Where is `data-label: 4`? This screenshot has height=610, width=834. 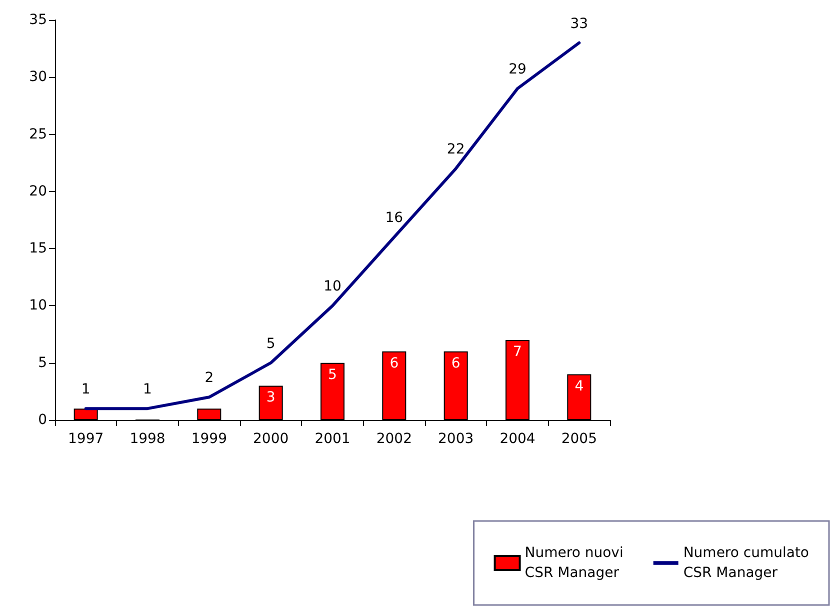
data-label: 4 is located at coordinates (579, 386).